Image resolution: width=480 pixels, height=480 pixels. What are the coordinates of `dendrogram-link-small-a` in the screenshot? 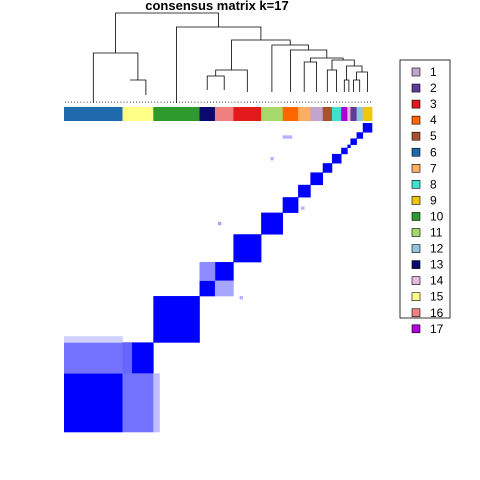 It's located at (354, 72).